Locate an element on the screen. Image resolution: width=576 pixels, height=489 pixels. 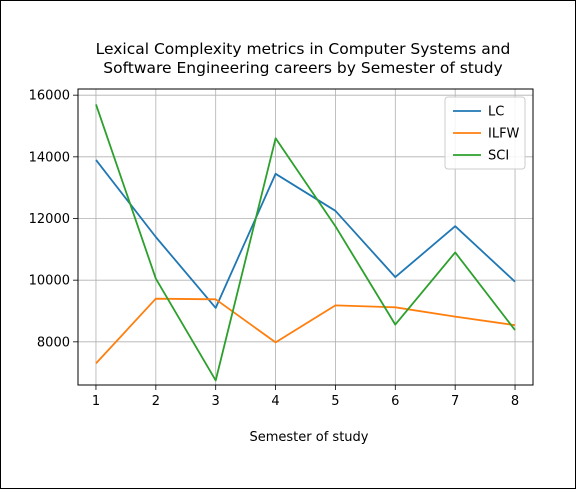
y-tick-label: 14000 is located at coordinates (49, 157).